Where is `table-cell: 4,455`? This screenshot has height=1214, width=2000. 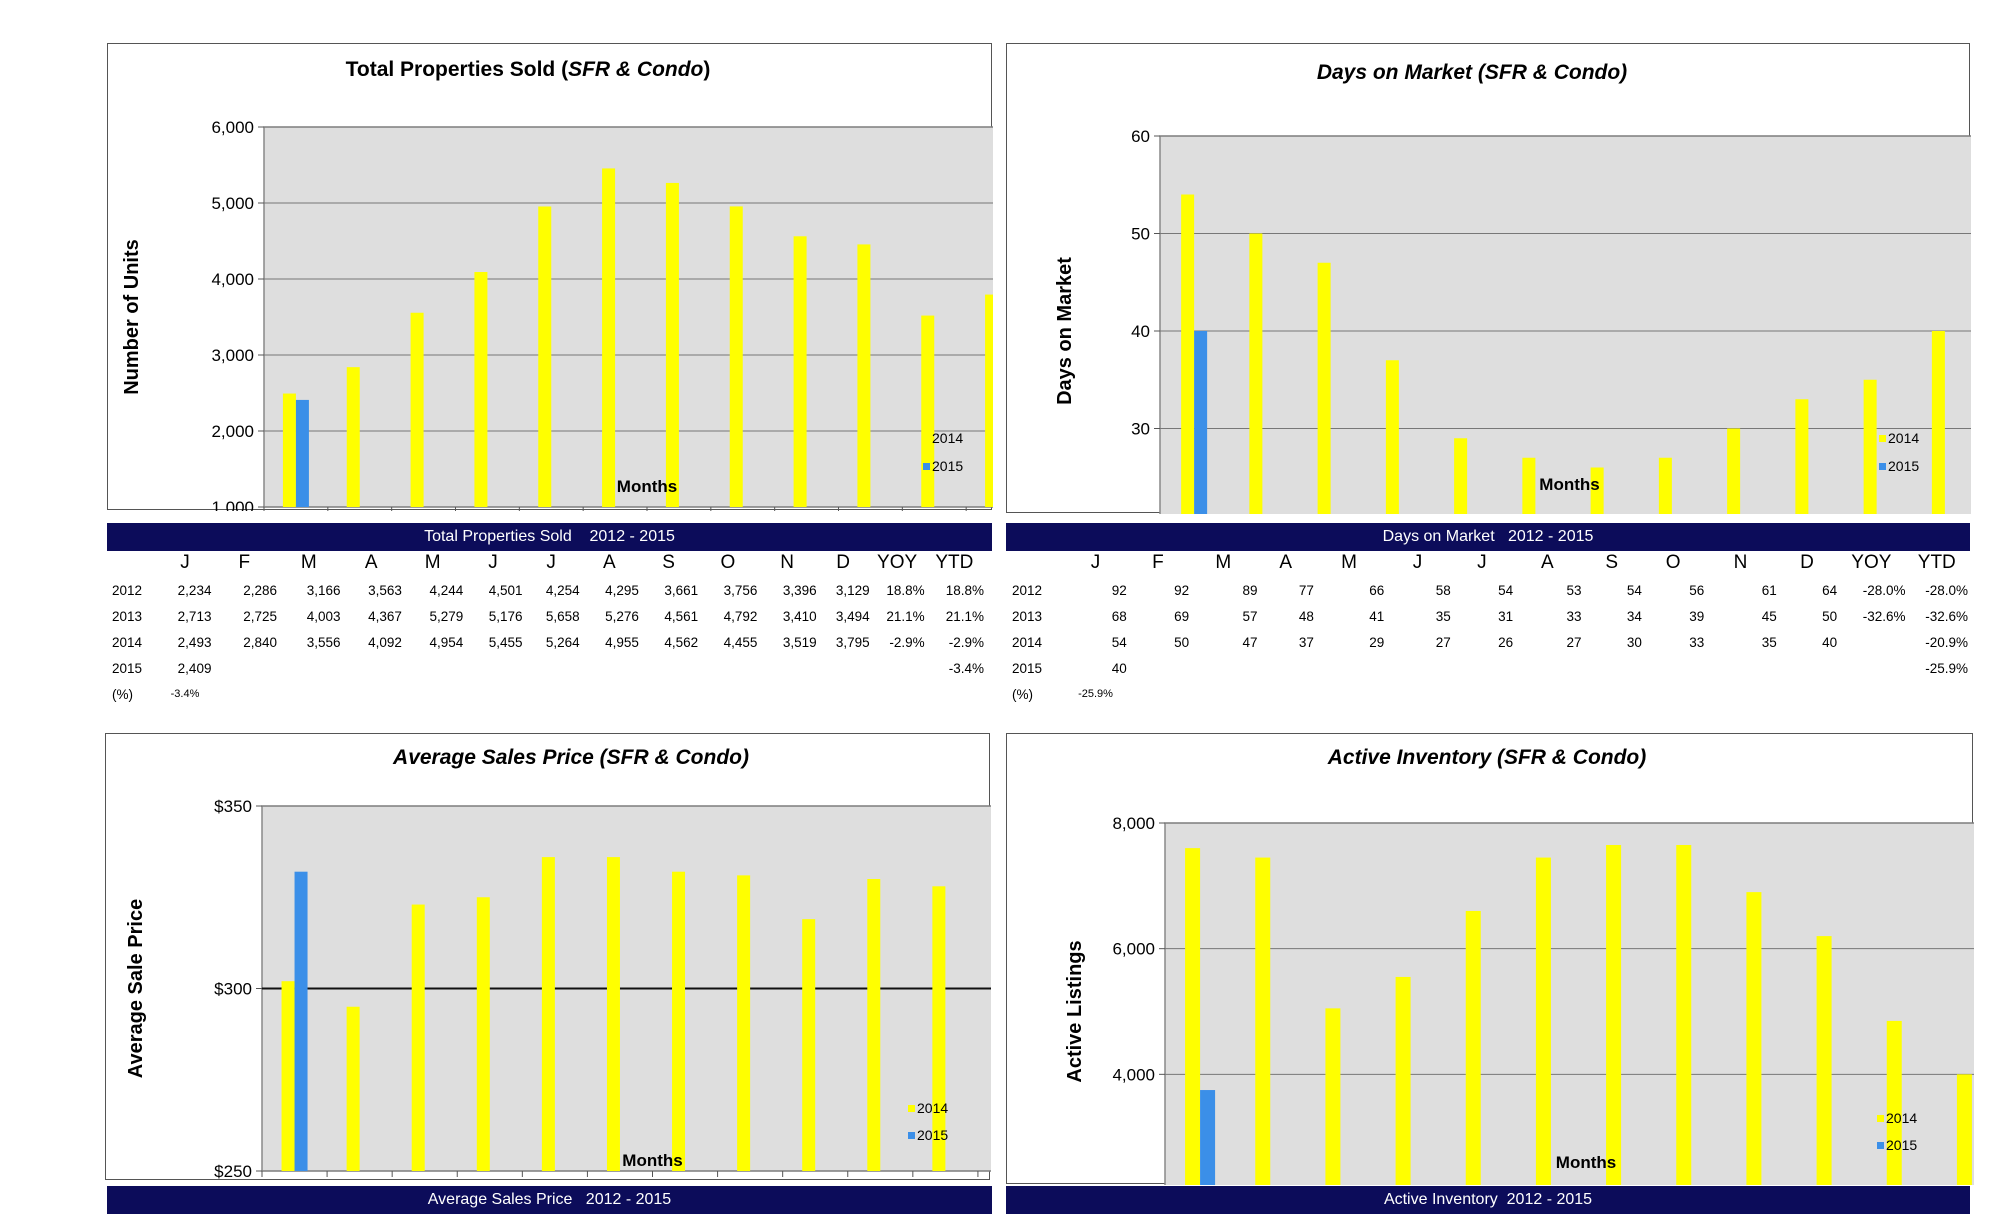
table-cell: 4,455 is located at coordinates (740, 642).